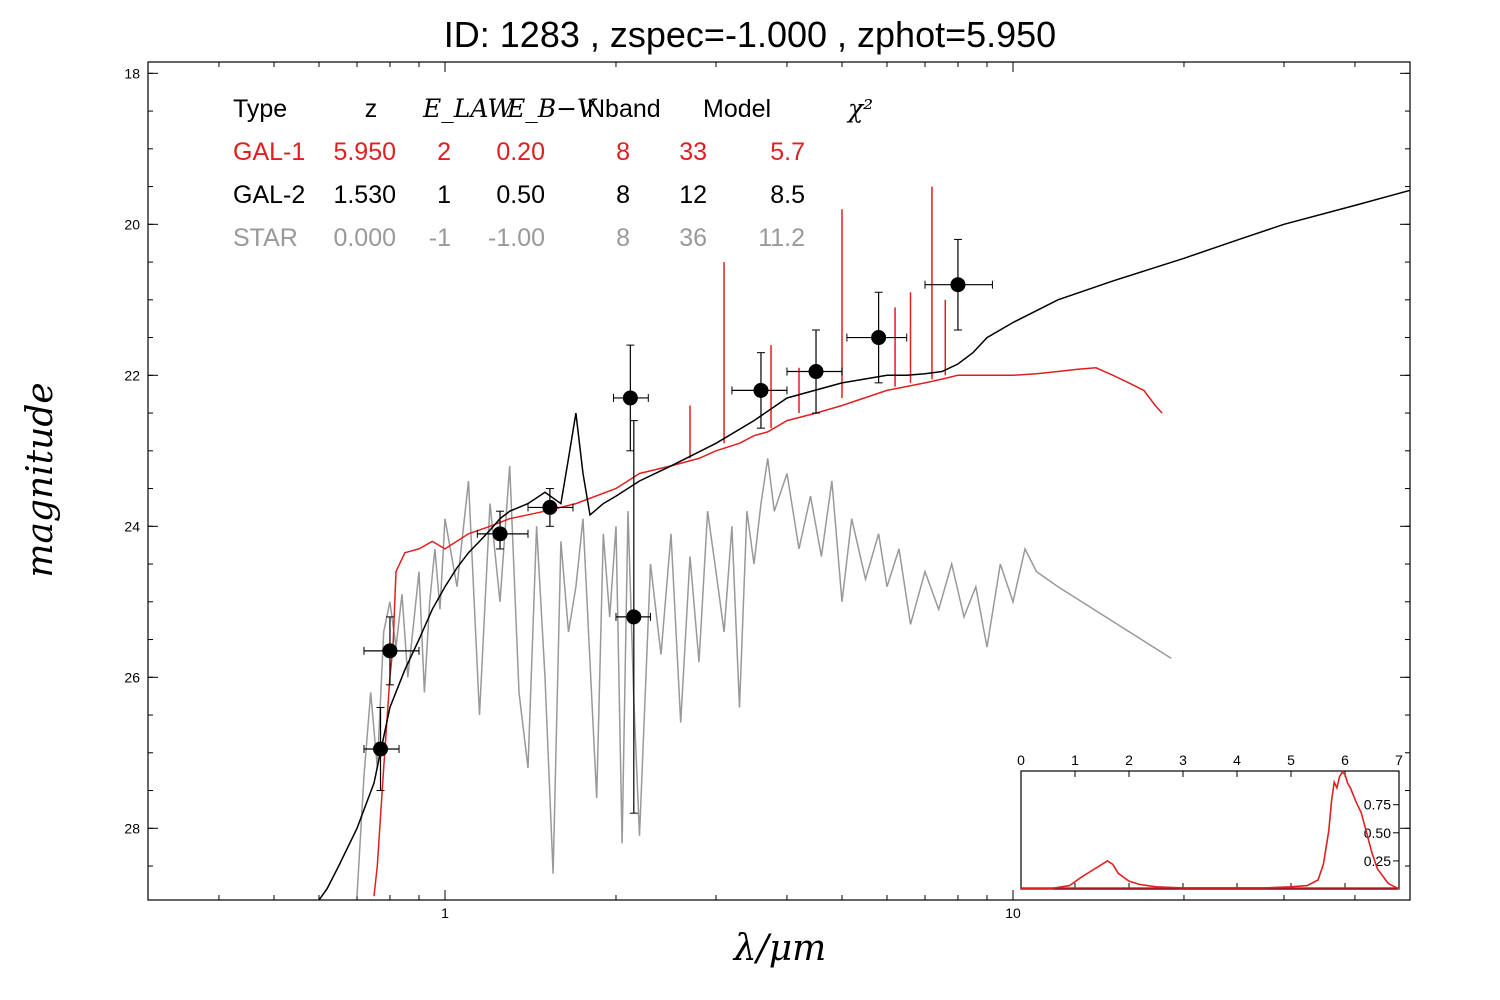 This screenshot has height=1000, width=1500. What do you see at coordinates (269, 195) in the screenshot?
I see `table-cell-type: GAL-2` at bounding box center [269, 195].